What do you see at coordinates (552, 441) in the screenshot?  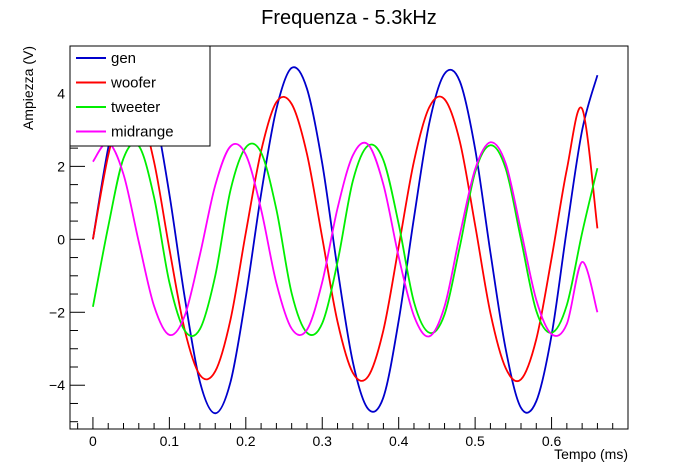 I see `x-tick-label: 0.6` at bounding box center [552, 441].